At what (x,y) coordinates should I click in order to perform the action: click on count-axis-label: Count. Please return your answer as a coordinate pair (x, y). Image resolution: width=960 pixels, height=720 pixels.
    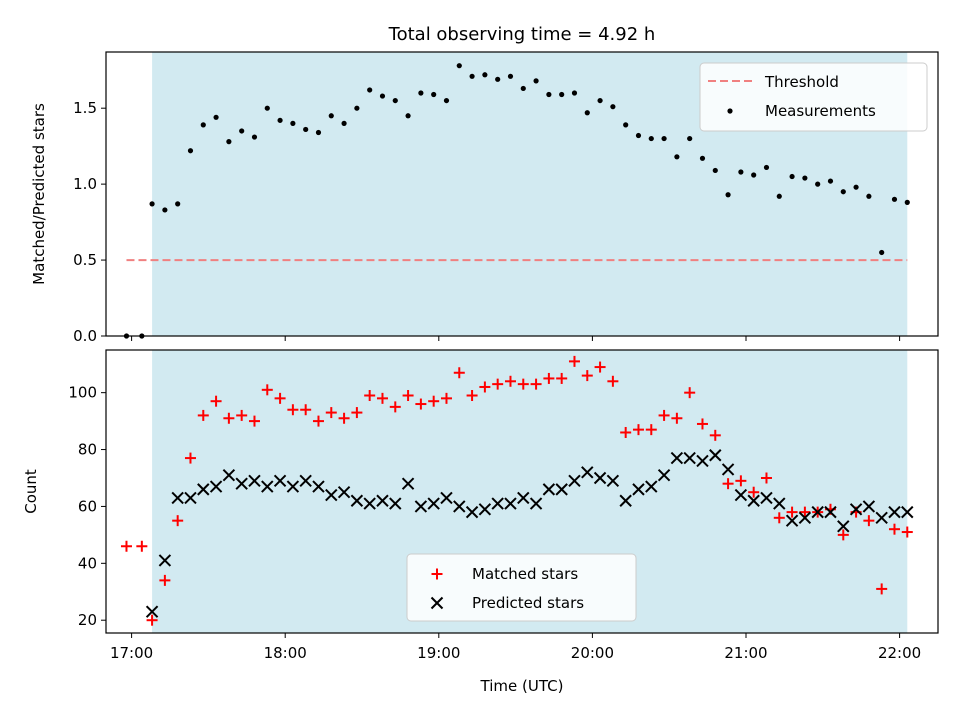
    Looking at the image, I should click on (31, 491).